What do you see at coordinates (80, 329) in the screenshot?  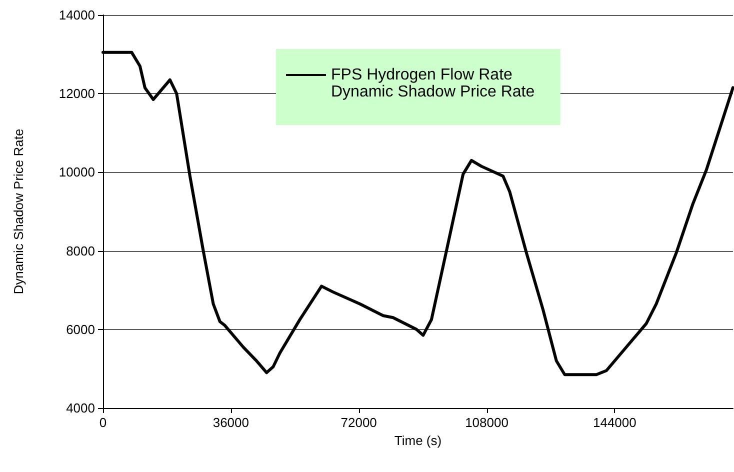 I see `y-tick-label: 6000` at bounding box center [80, 329].